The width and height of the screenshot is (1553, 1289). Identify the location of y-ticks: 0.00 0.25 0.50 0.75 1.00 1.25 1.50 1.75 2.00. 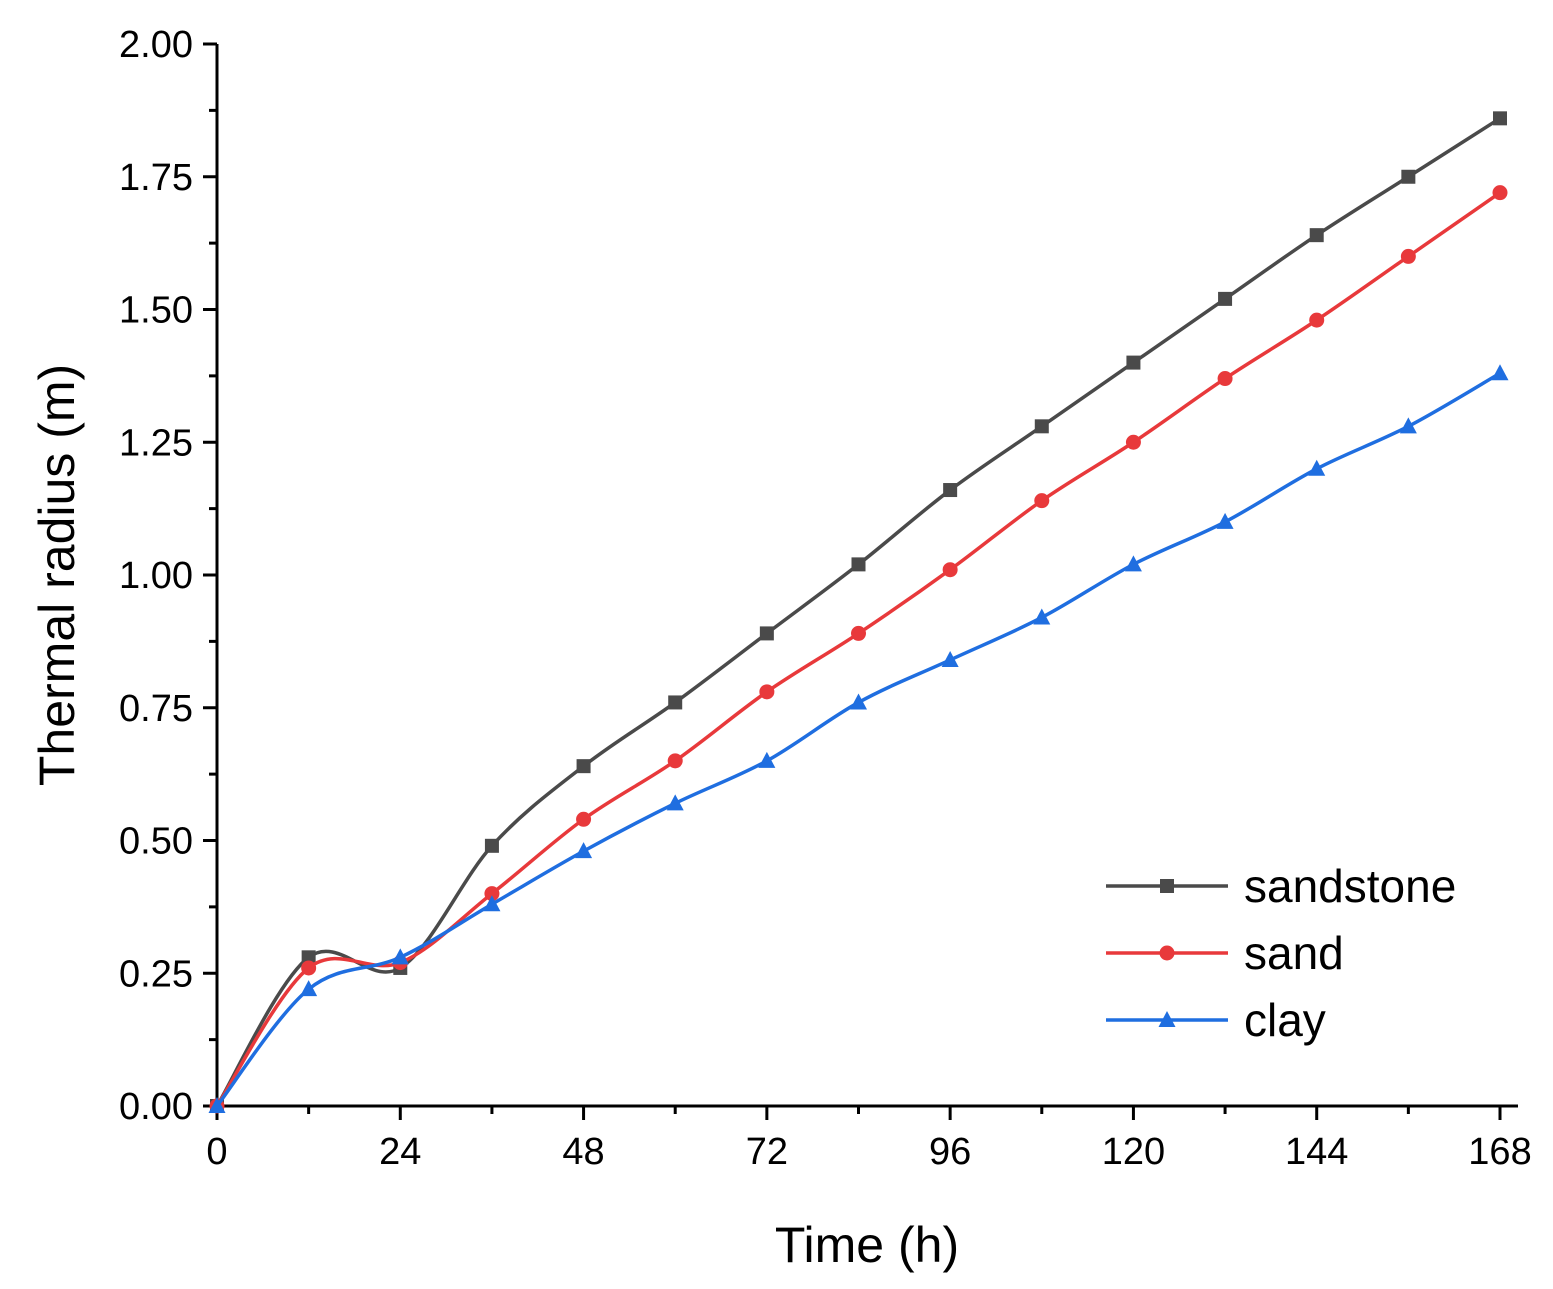
(168, 576).